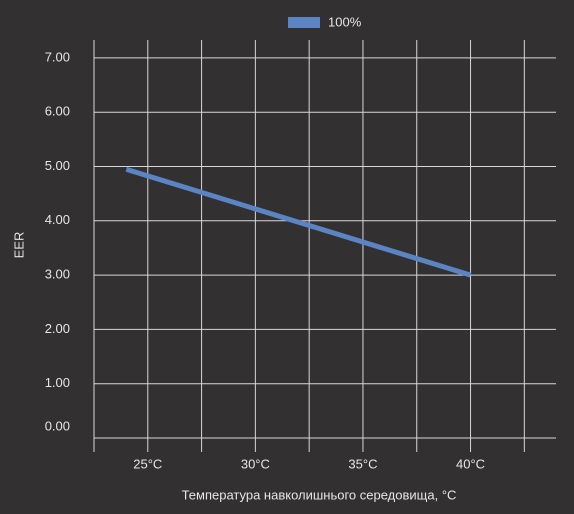  Describe the element at coordinates (57, 425) in the screenshot. I see `y-tick-label: 0.00` at that location.